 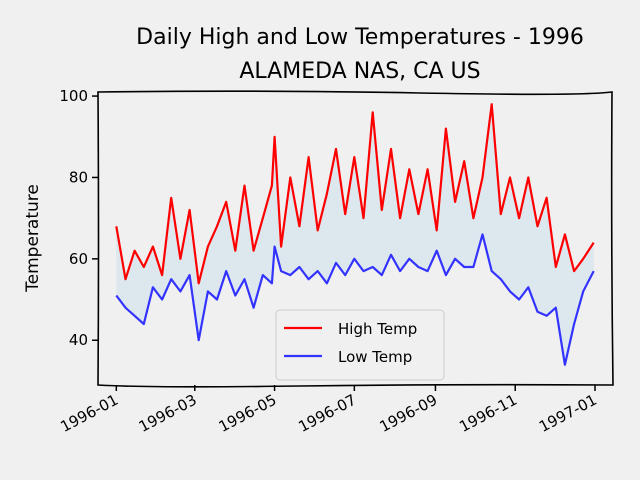 What do you see at coordinates (488, 413) in the screenshot?
I see `x-tick-label: 1996-11` at bounding box center [488, 413].